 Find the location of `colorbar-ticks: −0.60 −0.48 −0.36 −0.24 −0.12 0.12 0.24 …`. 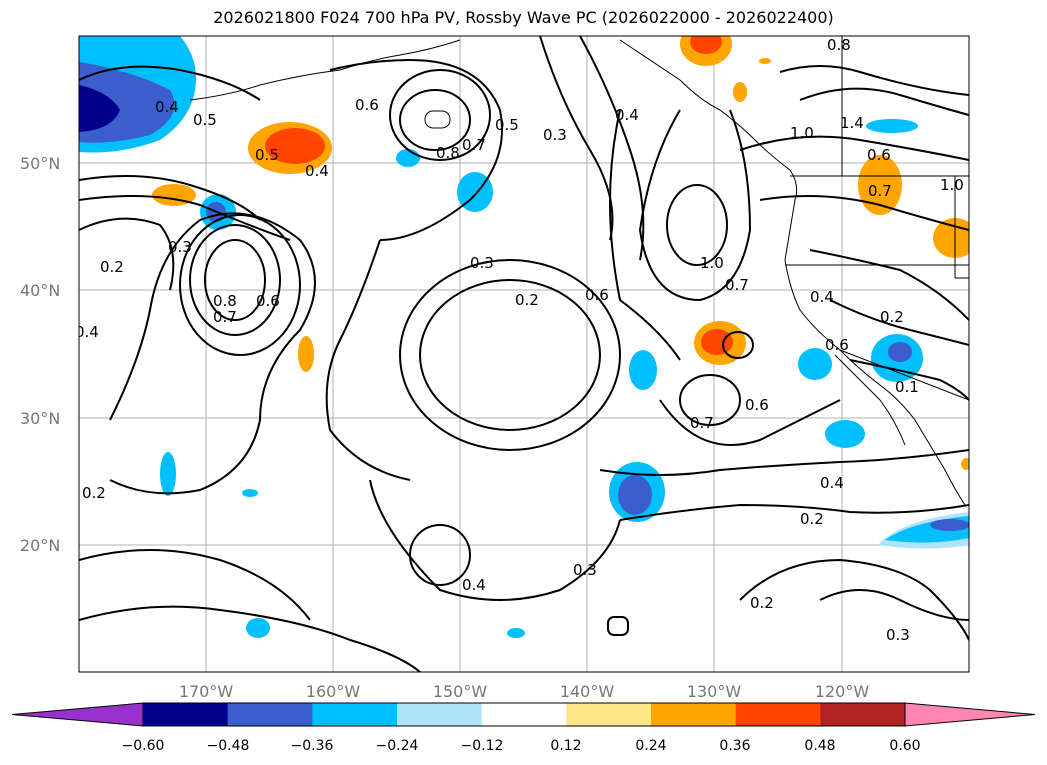

colorbar-ticks: −0.60 −0.48 −0.36 −0.24 −0.12 0.12 0.24 … is located at coordinates (521, 746).